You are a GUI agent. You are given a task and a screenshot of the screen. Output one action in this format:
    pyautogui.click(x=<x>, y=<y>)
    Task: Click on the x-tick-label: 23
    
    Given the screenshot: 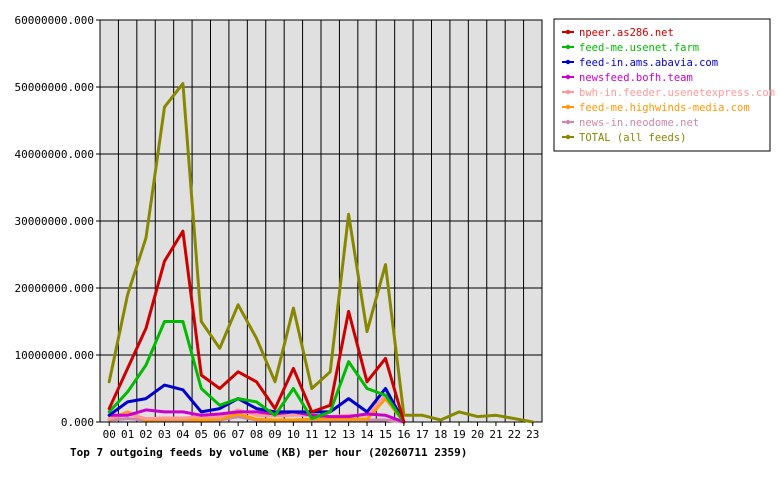 What is the action you would take?
    pyautogui.click(x=532, y=434)
    